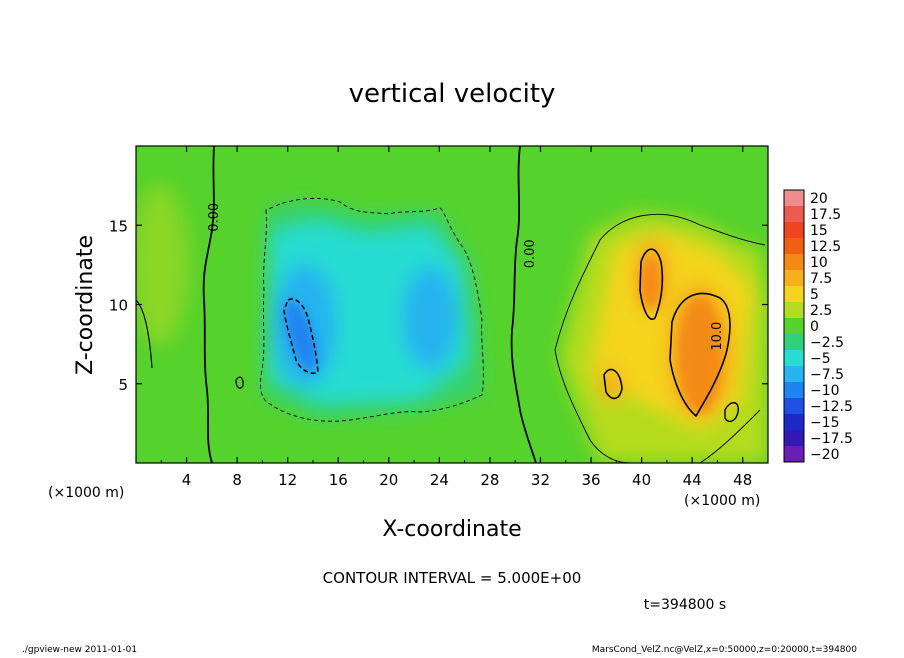 The width and height of the screenshot is (904, 658). Describe the element at coordinates (430, 318) in the screenshot. I see `downdraft-strong-right` at that location.